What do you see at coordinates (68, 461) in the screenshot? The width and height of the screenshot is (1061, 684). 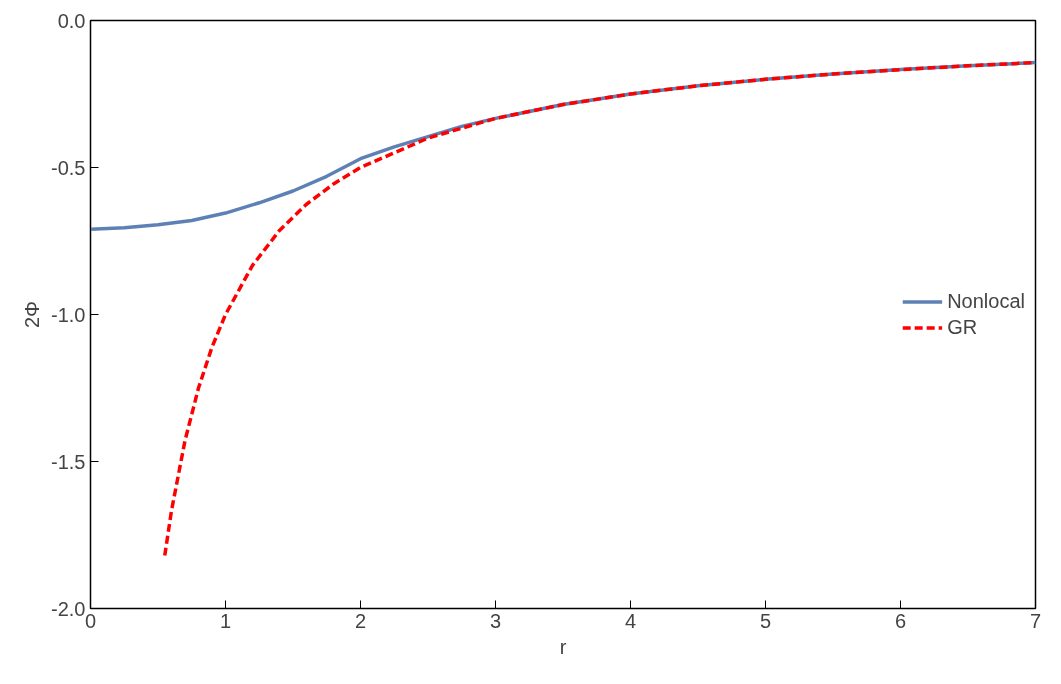 I see `y-tick-label: -1.5` at bounding box center [68, 461].